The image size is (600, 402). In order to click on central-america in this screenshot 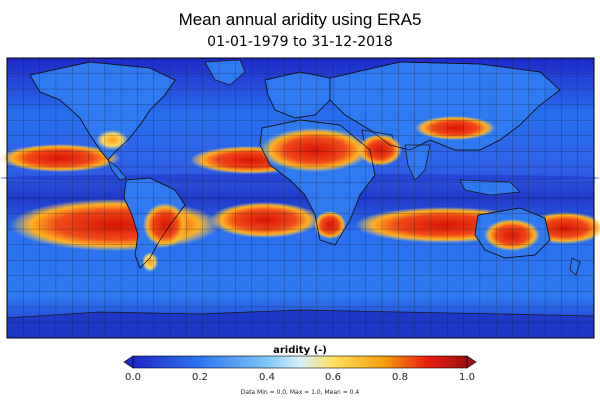, I will do `click(117, 169)`.